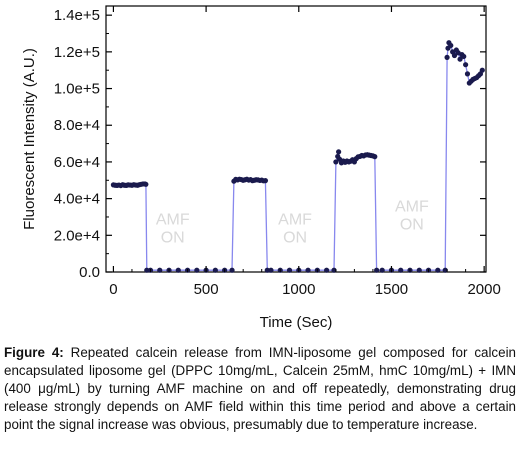  What do you see at coordinates (77, 15) in the screenshot?
I see `y-tick-label: 1.4e+5` at bounding box center [77, 15].